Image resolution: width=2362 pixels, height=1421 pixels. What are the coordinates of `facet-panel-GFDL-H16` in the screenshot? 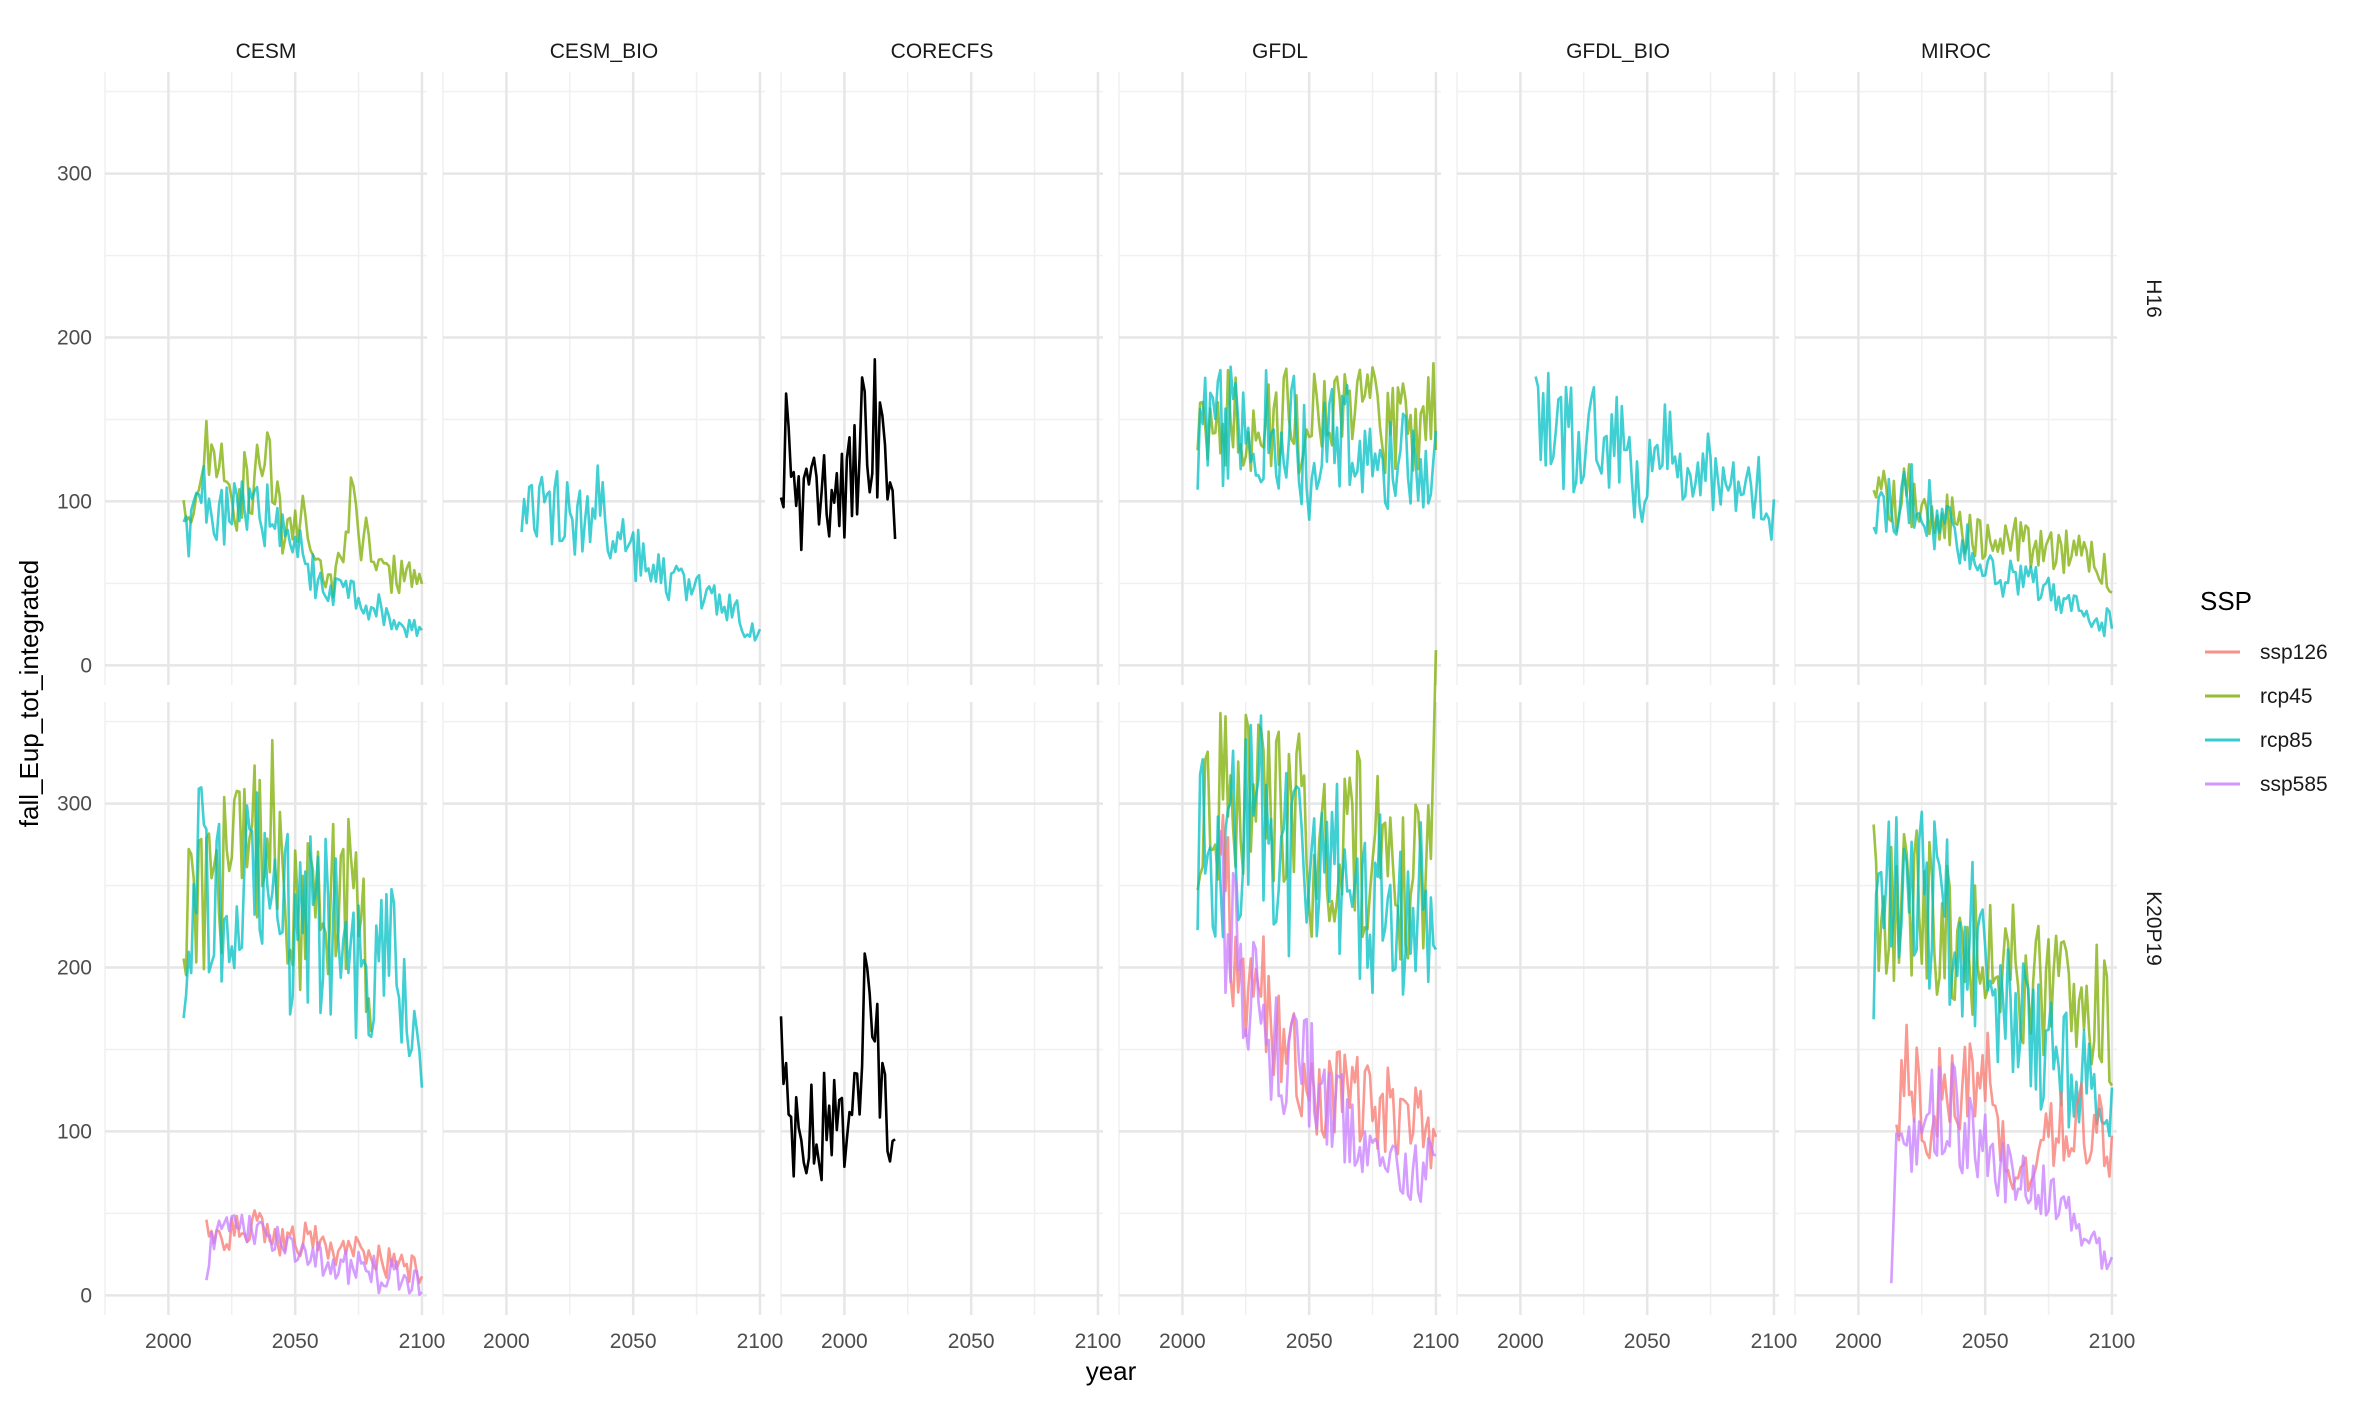 It's located at (1279, 378).